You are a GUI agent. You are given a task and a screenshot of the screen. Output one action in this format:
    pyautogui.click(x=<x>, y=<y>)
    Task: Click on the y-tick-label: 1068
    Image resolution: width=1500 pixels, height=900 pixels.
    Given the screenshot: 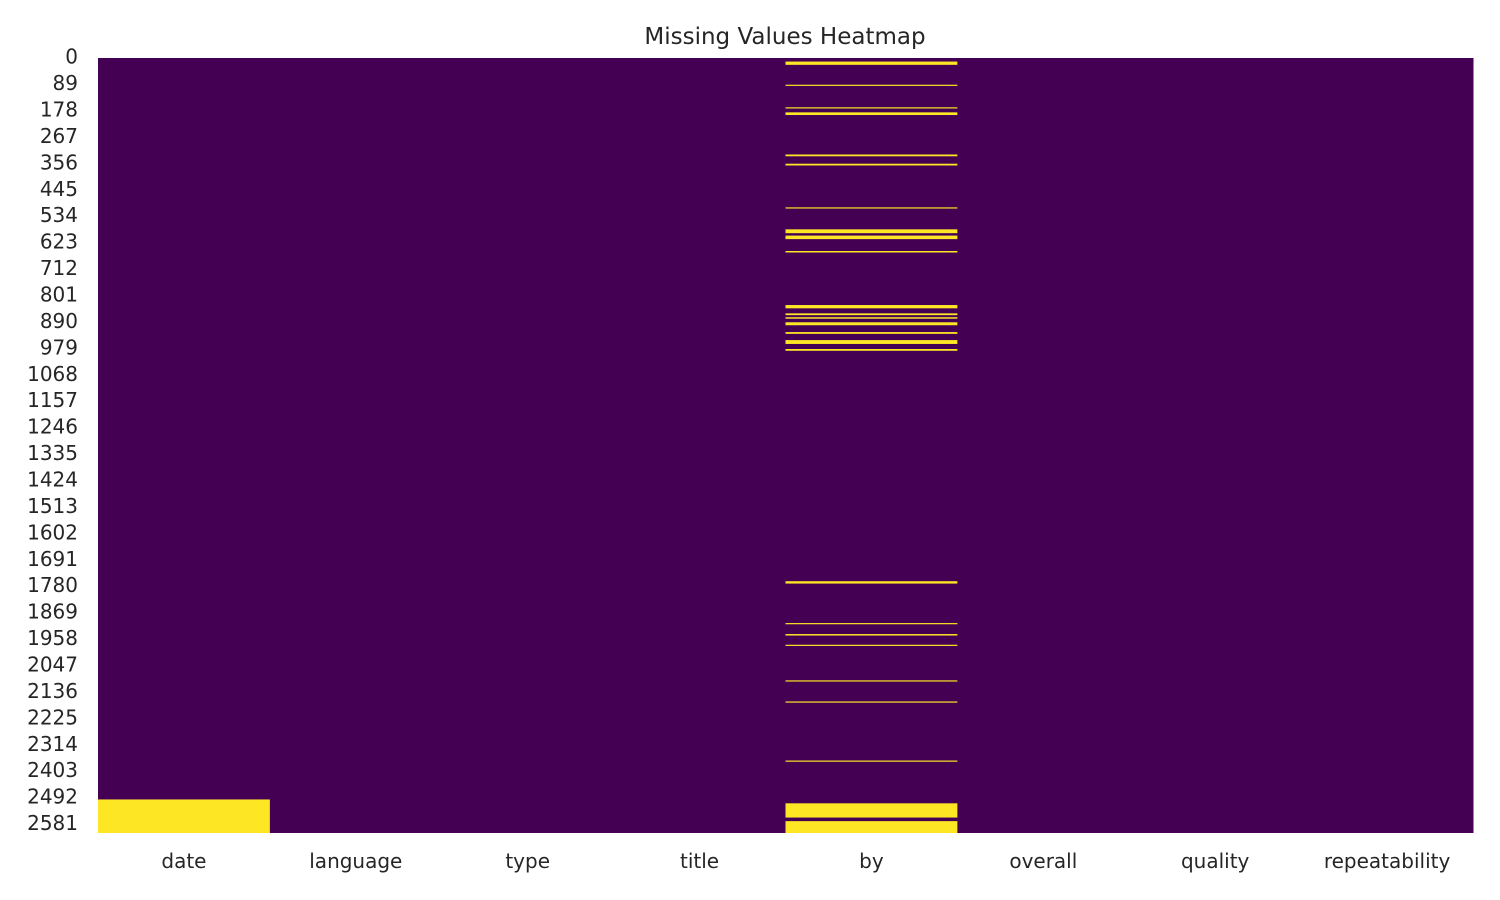 What is the action you would take?
    pyautogui.click(x=52, y=374)
    